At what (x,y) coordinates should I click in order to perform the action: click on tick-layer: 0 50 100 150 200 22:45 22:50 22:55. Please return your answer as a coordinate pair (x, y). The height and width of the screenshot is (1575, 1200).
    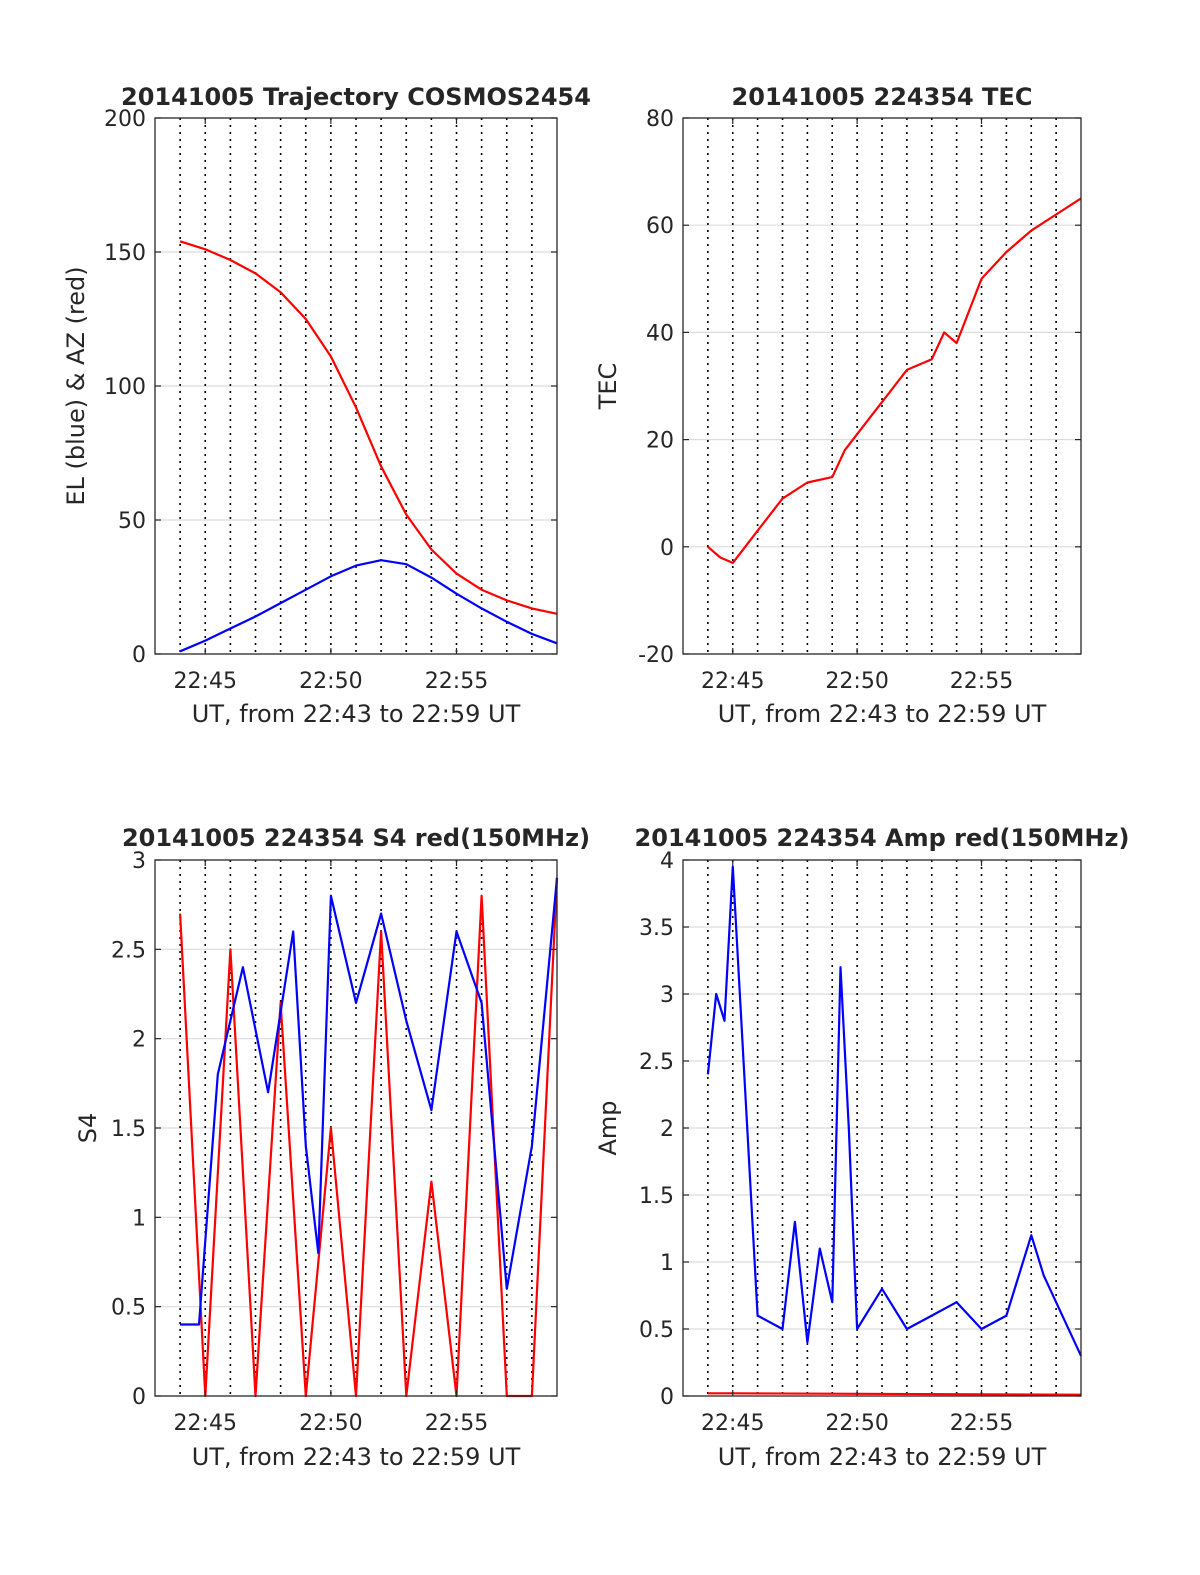
    Looking at the image, I should click on (330, 400).